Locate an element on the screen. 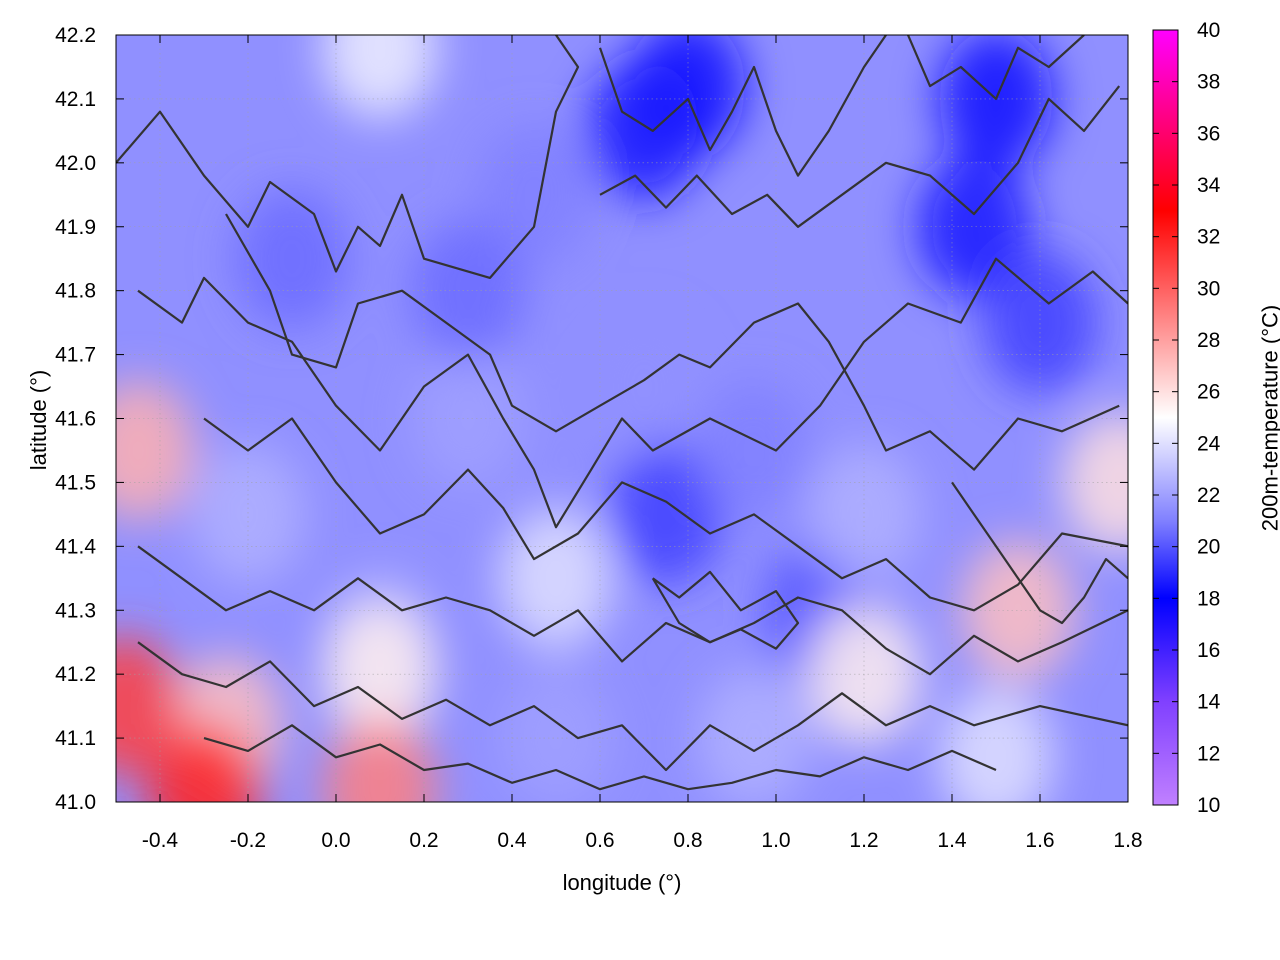 The image size is (1280, 960). y-tick-label: 41.3 is located at coordinates (75, 610).